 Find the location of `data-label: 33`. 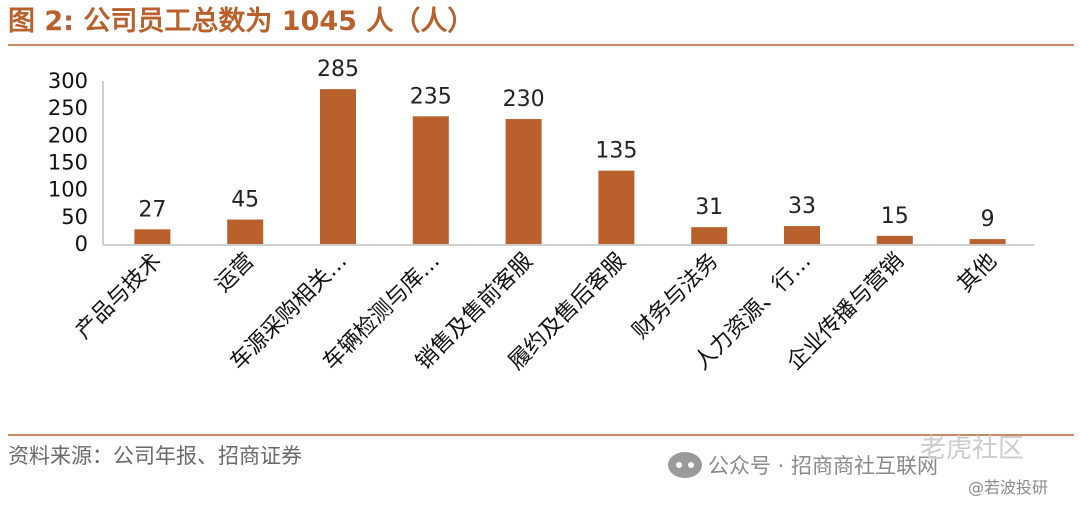

data-label: 33 is located at coordinates (802, 206).